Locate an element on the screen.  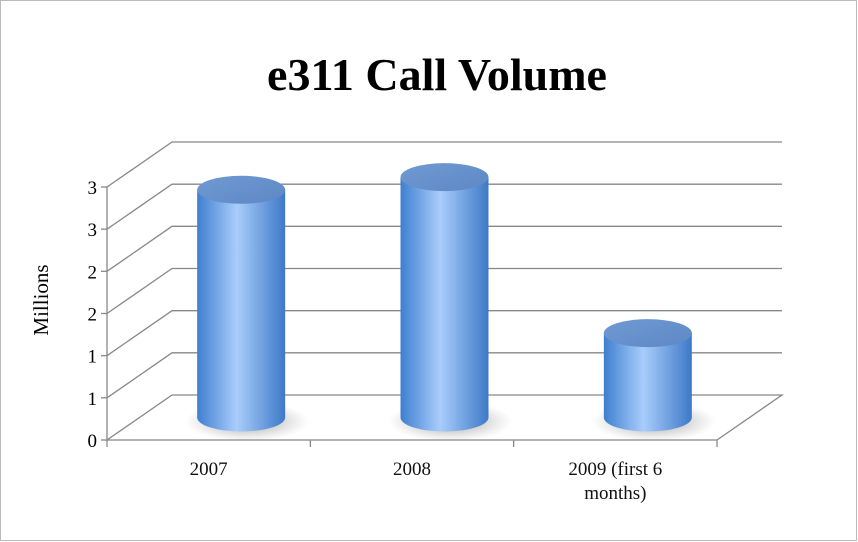
y-tick-label: 0 is located at coordinates (93, 441).